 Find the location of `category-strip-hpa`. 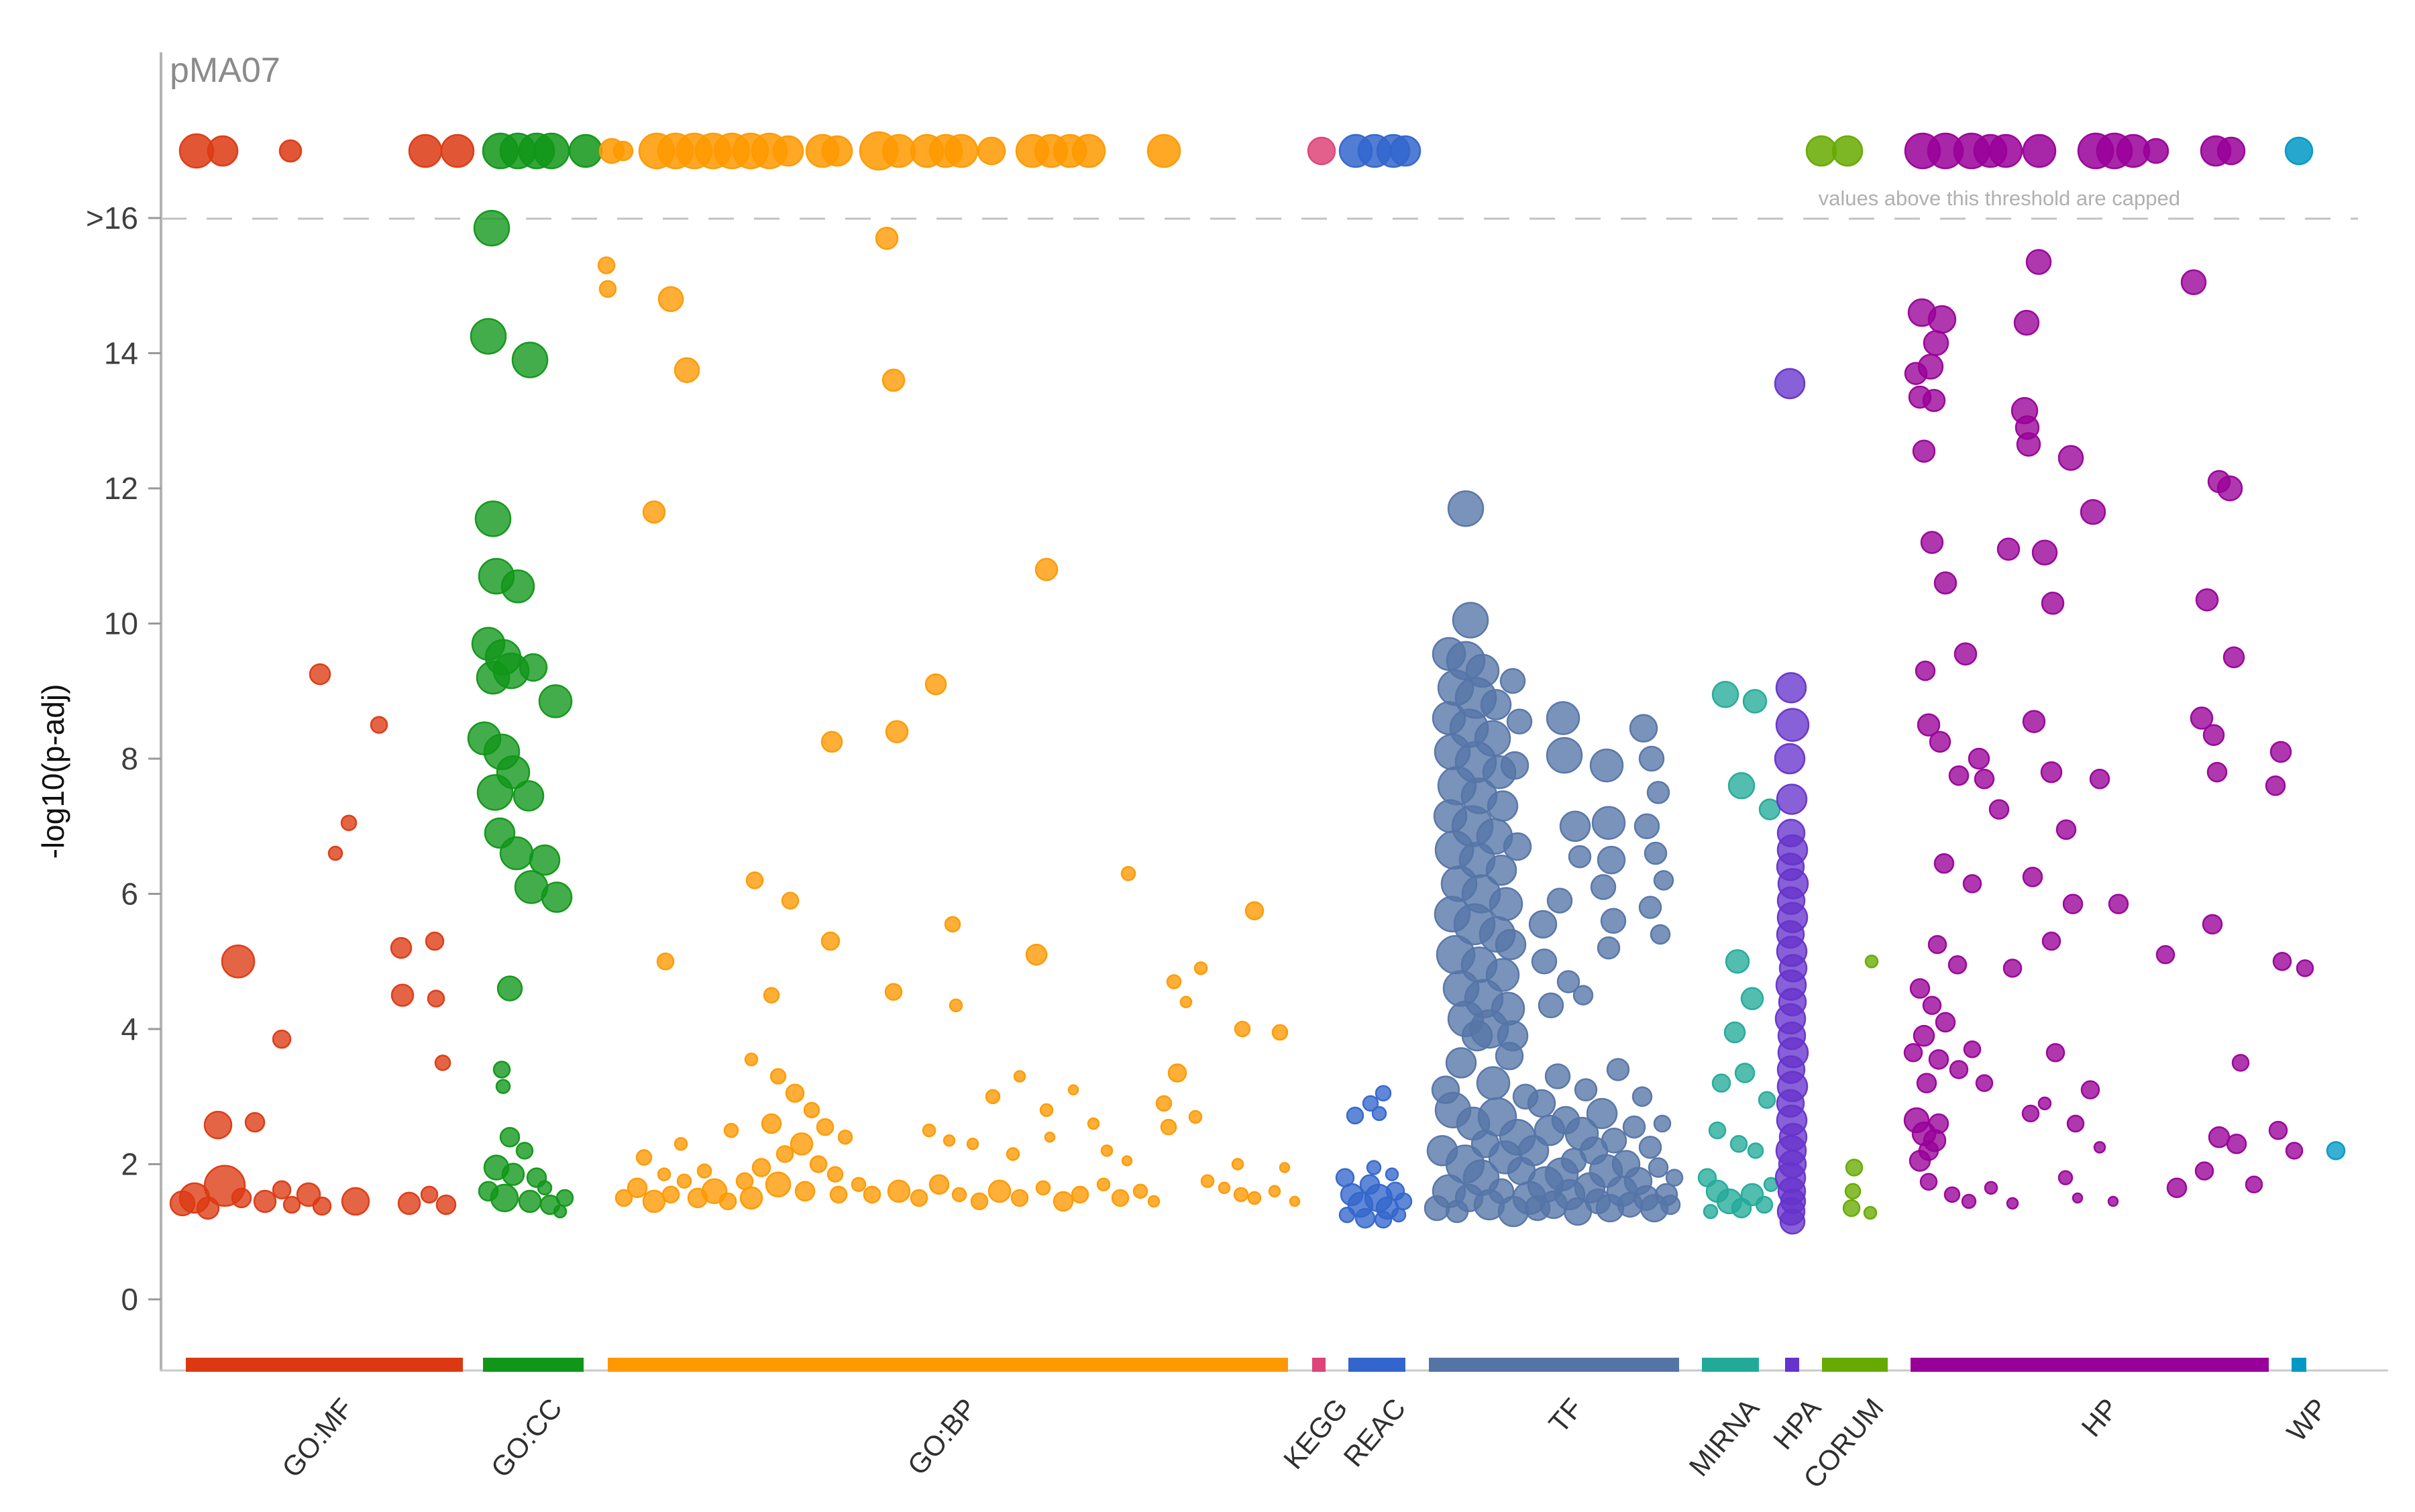

category-strip-hpa is located at coordinates (1792, 1365).